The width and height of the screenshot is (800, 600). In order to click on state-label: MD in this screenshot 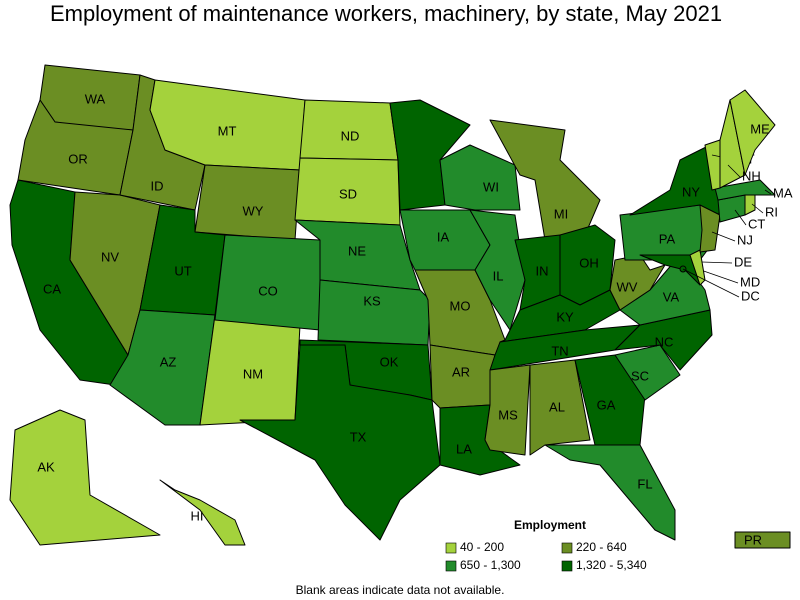, I will do `click(750, 281)`.